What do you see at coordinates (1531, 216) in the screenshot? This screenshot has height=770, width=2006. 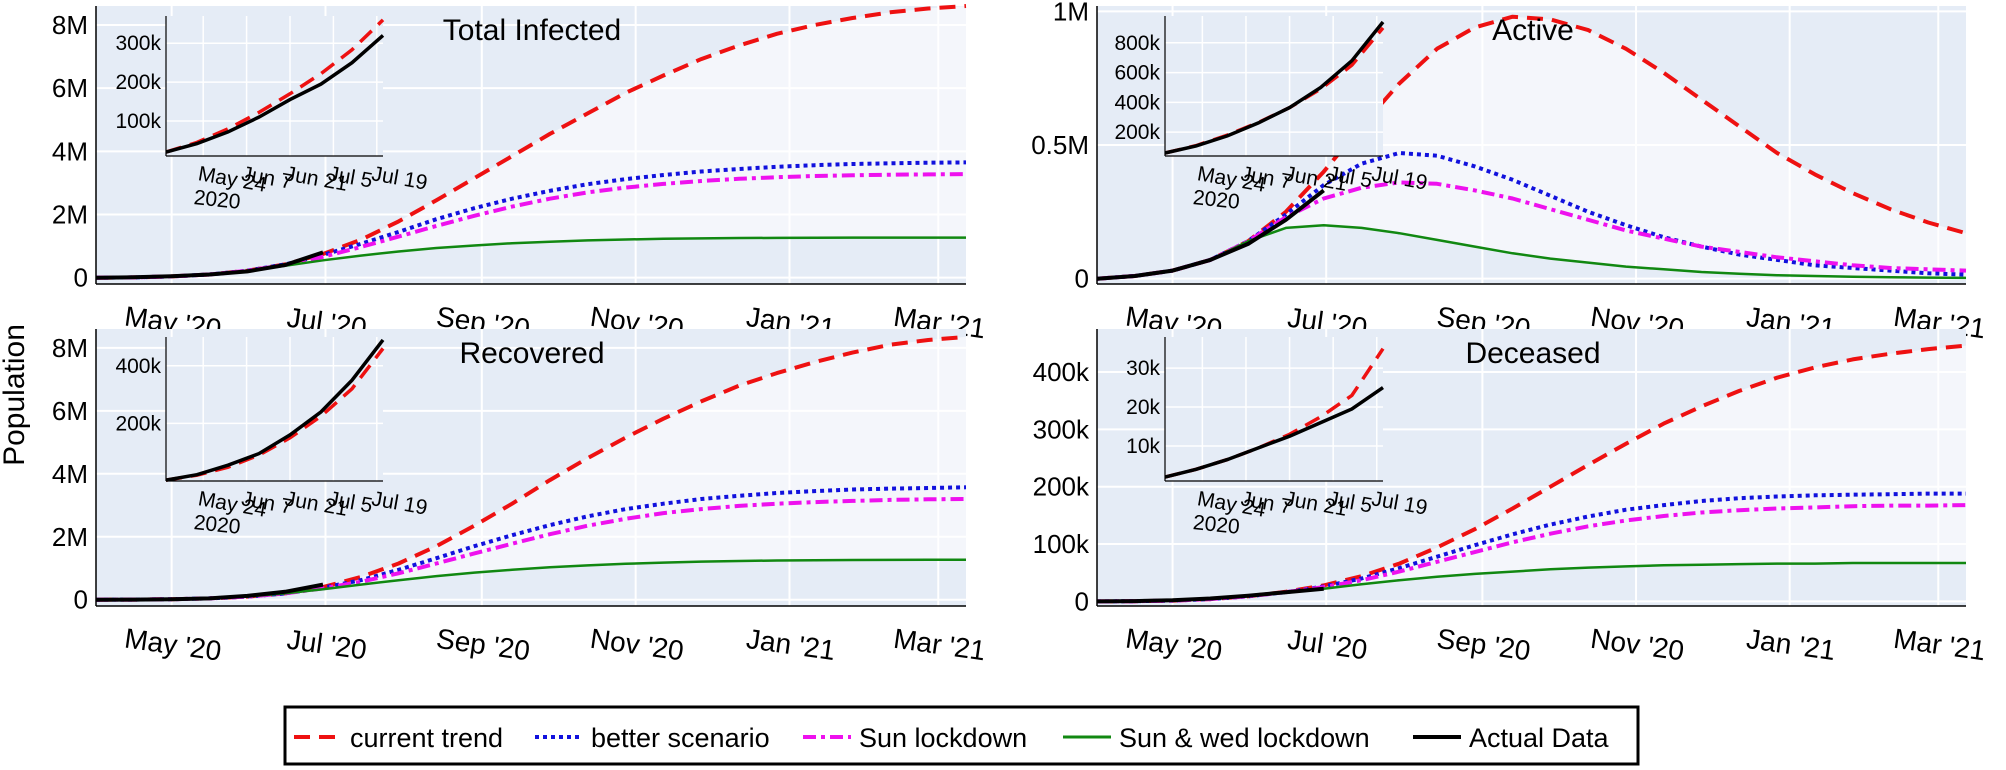 I see `series-line-better-scenario` at bounding box center [1531, 216].